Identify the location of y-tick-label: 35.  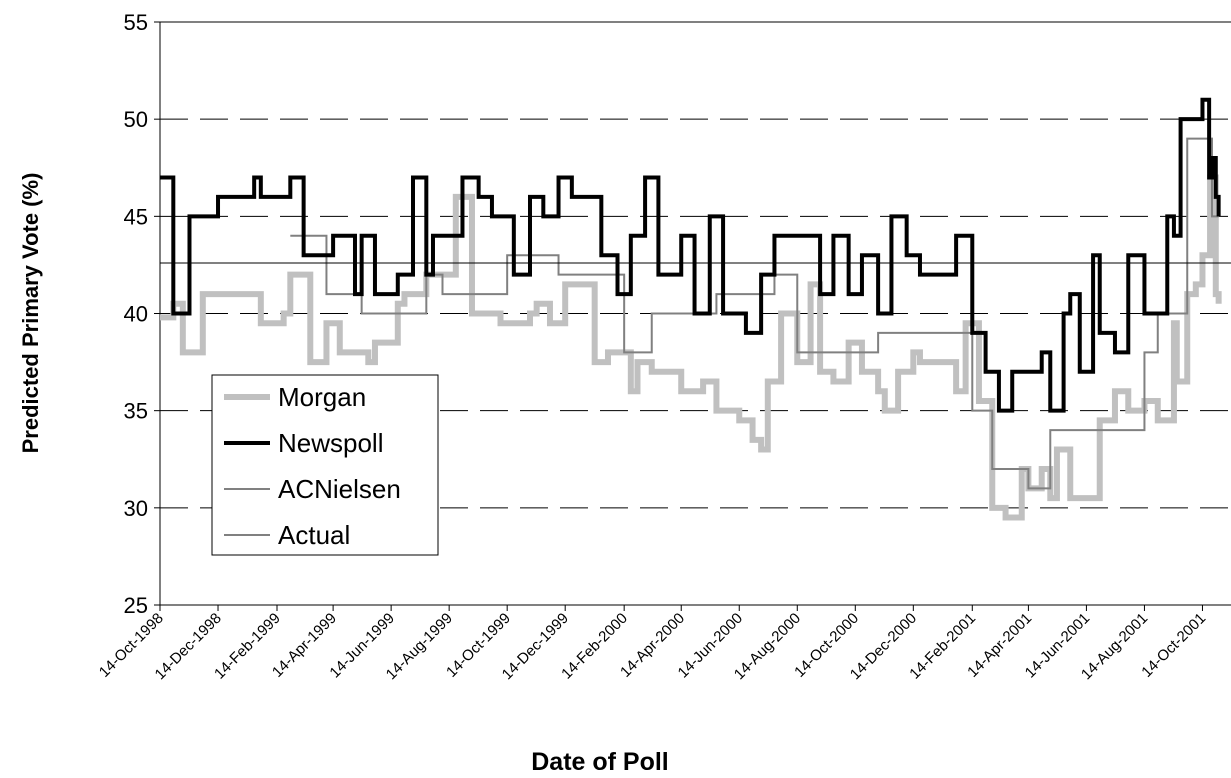
(136, 411).